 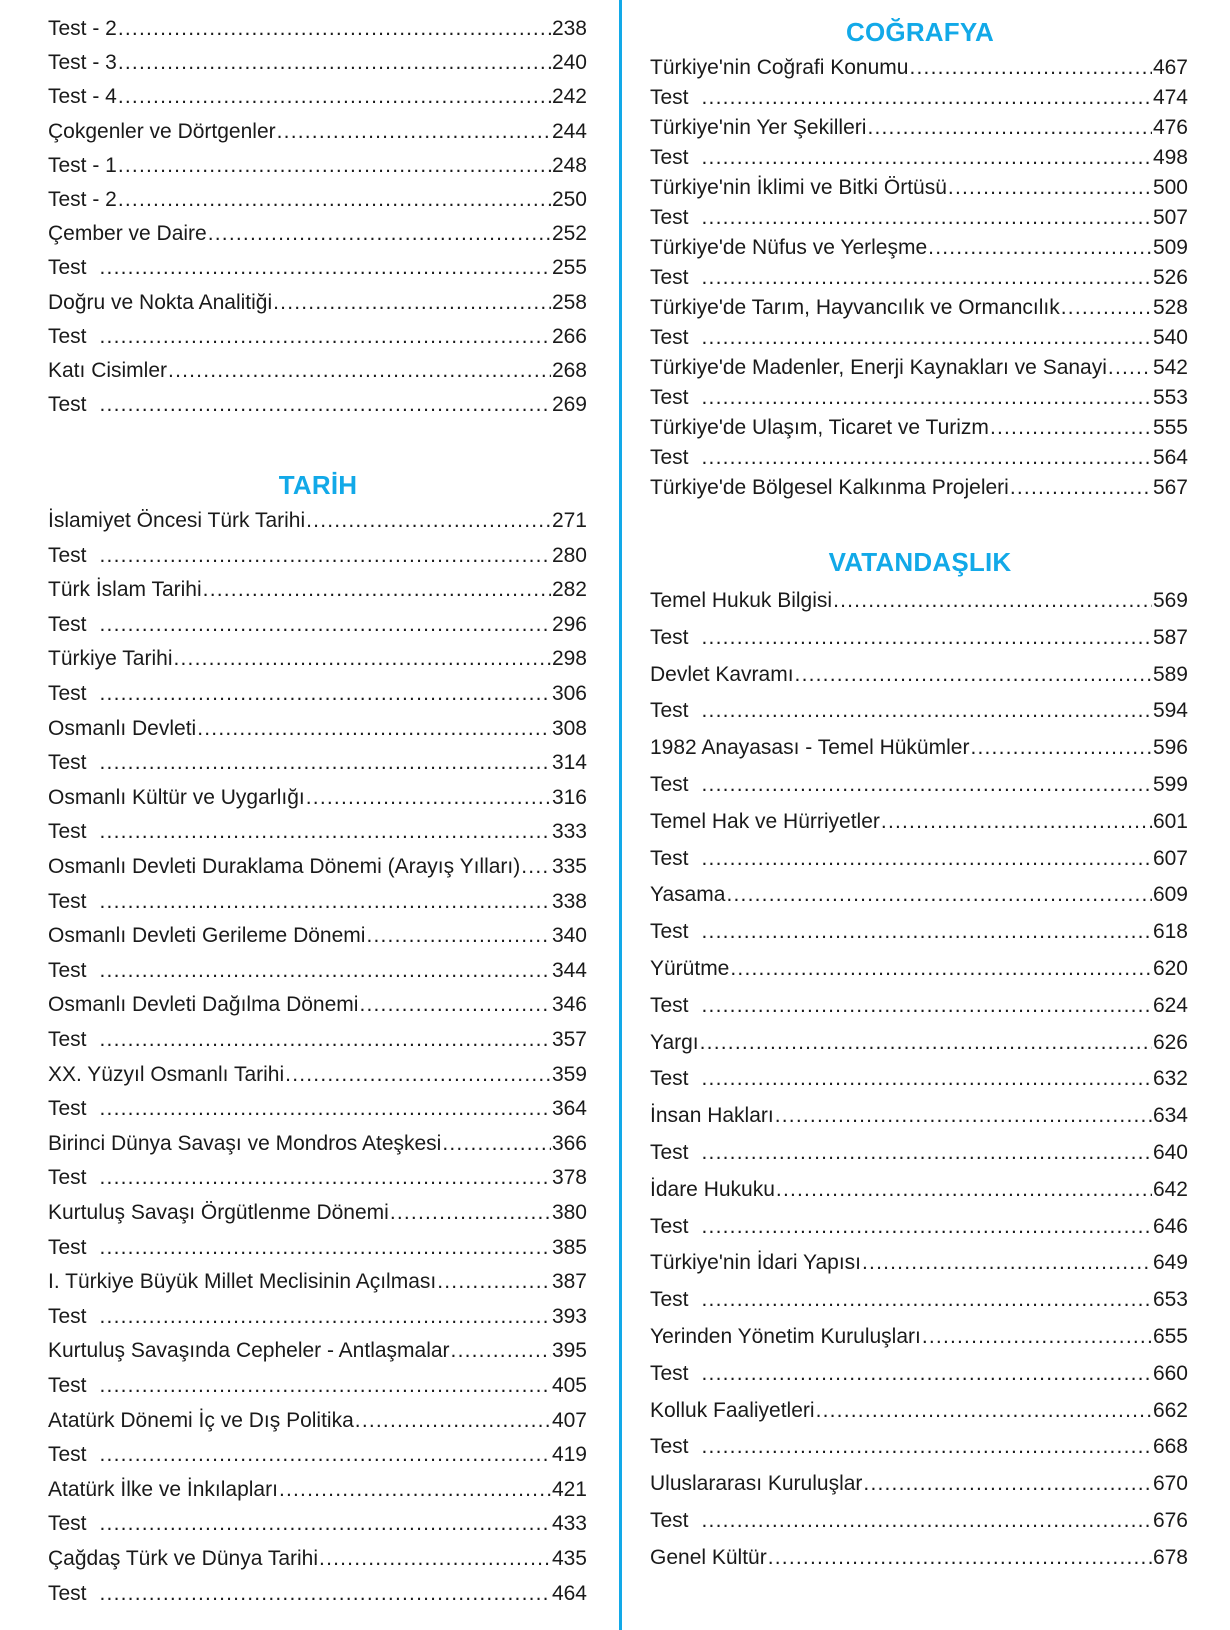 What do you see at coordinates (919, 1043) in the screenshot?
I see `toc-entry: Yargı 626` at bounding box center [919, 1043].